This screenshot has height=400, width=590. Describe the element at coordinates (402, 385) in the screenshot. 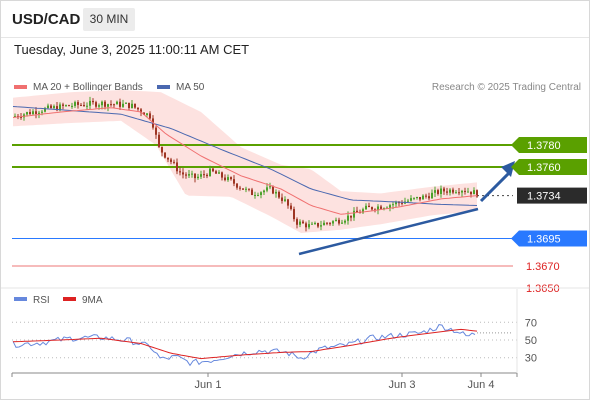

I see `x-tick-label: Jun 3` at that location.